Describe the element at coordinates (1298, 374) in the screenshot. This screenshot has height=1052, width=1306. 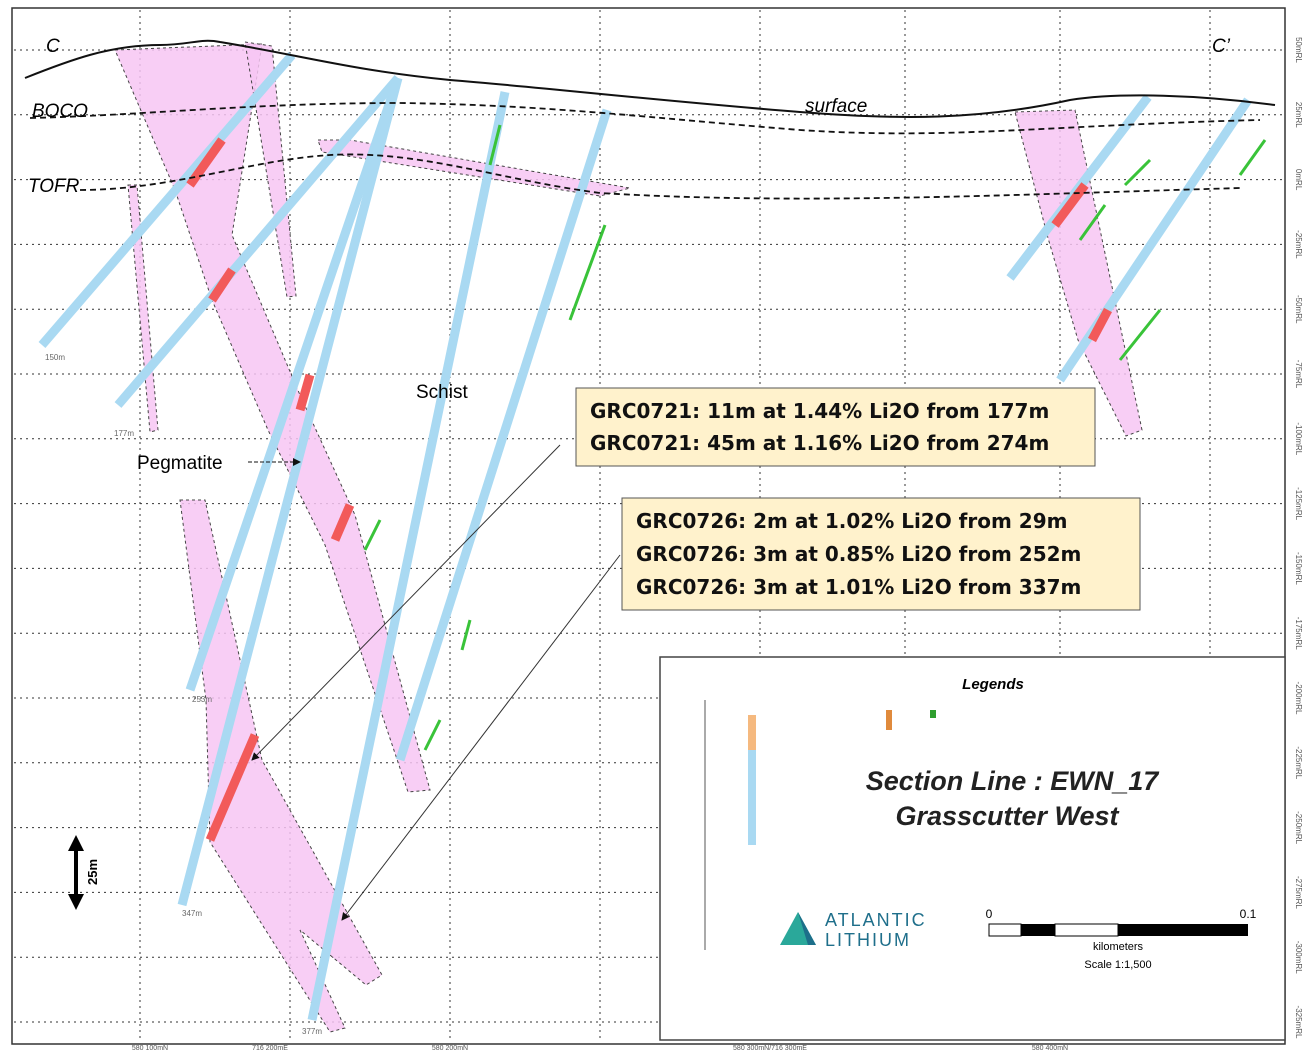
I see `rl-label: -75mRL` at that location.